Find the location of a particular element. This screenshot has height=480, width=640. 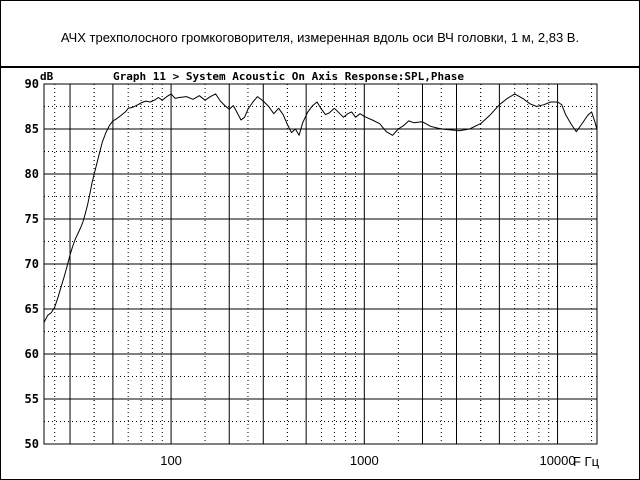

y-tick-label: 50 is located at coordinates (32, 444).